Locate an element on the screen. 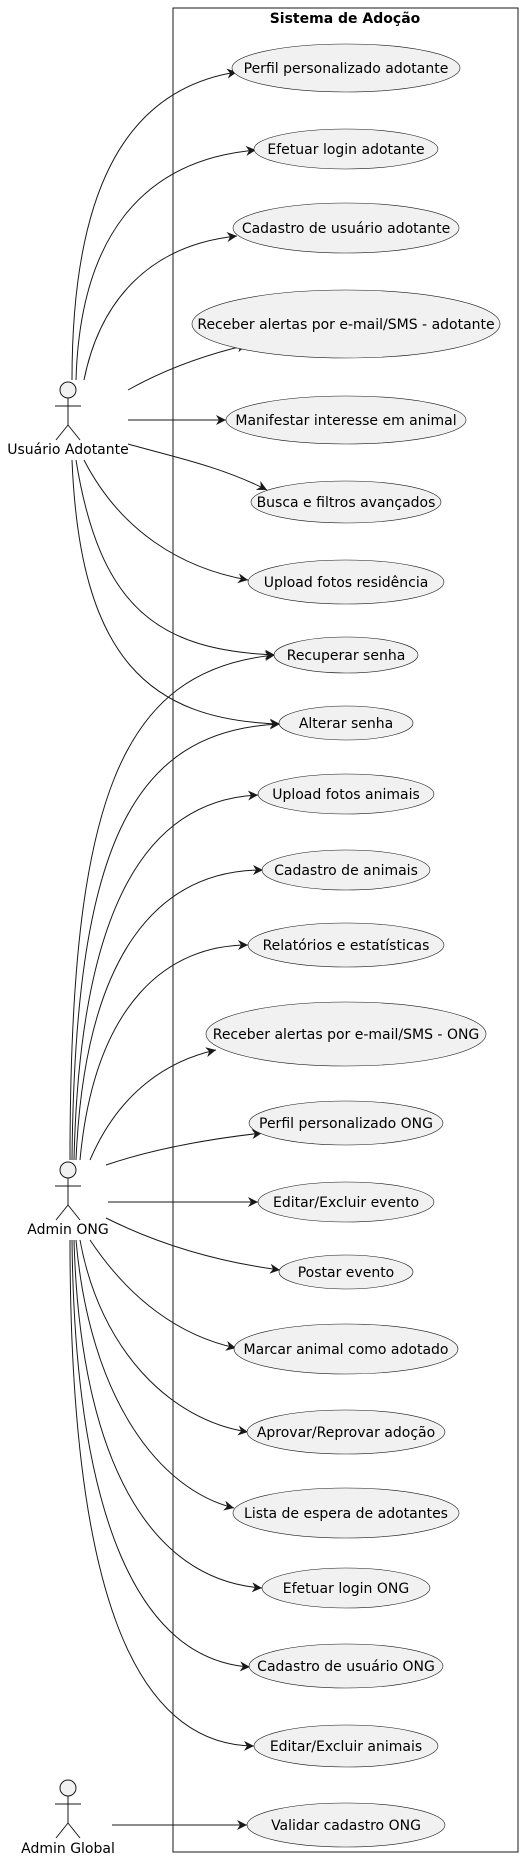 The image size is (523, 1857). actor-usuario-adotante: Usuário Adotante is located at coordinates (67, 420).